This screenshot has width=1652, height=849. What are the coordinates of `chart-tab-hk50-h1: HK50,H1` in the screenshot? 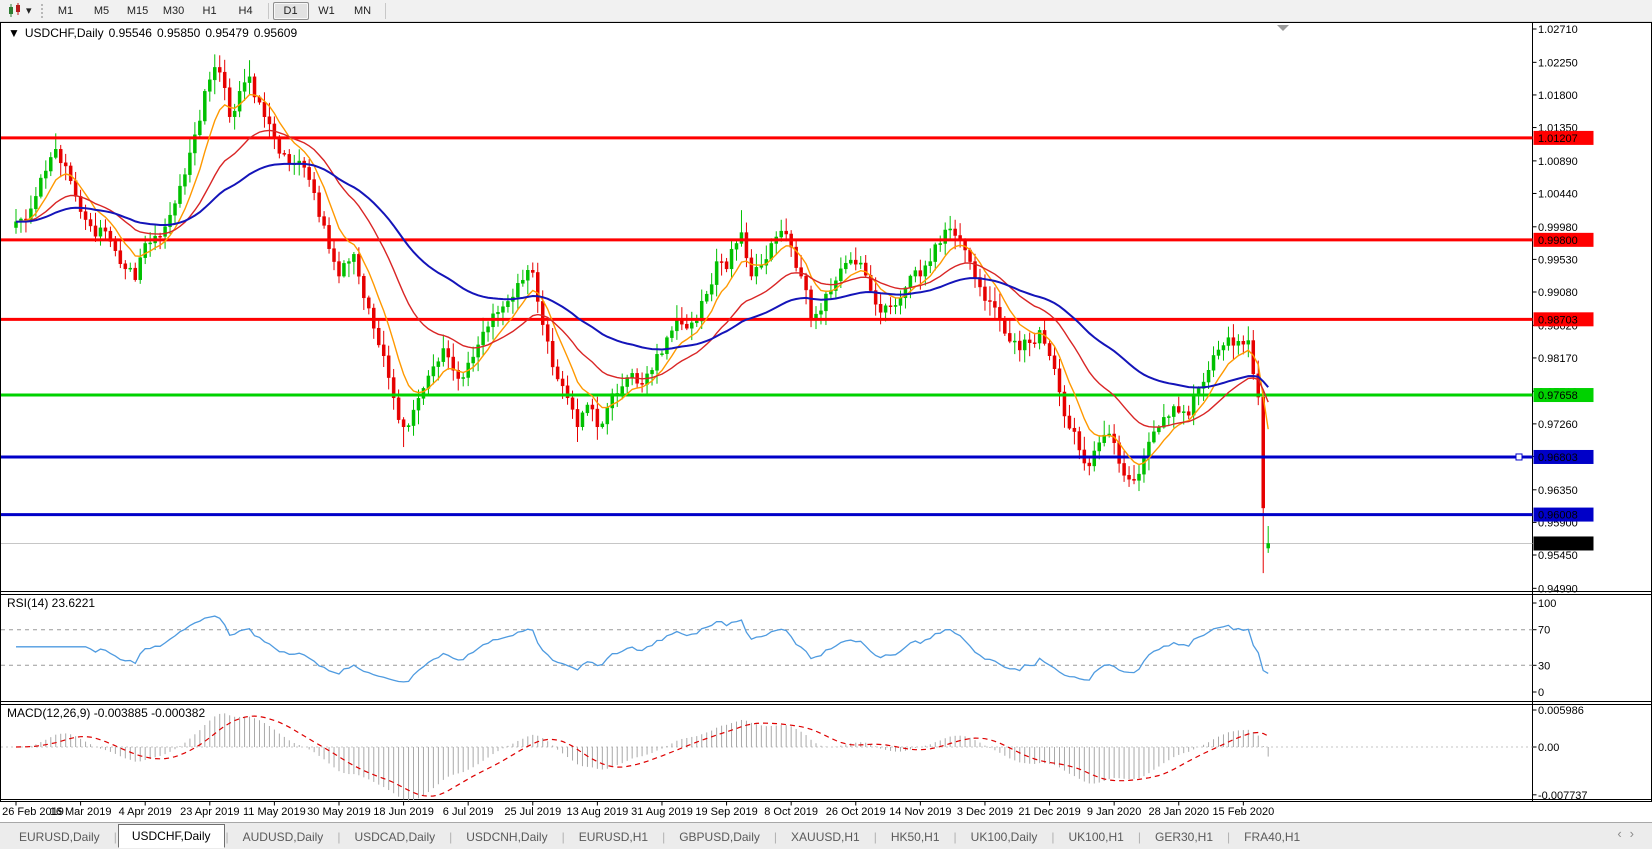 It's located at (915, 836).